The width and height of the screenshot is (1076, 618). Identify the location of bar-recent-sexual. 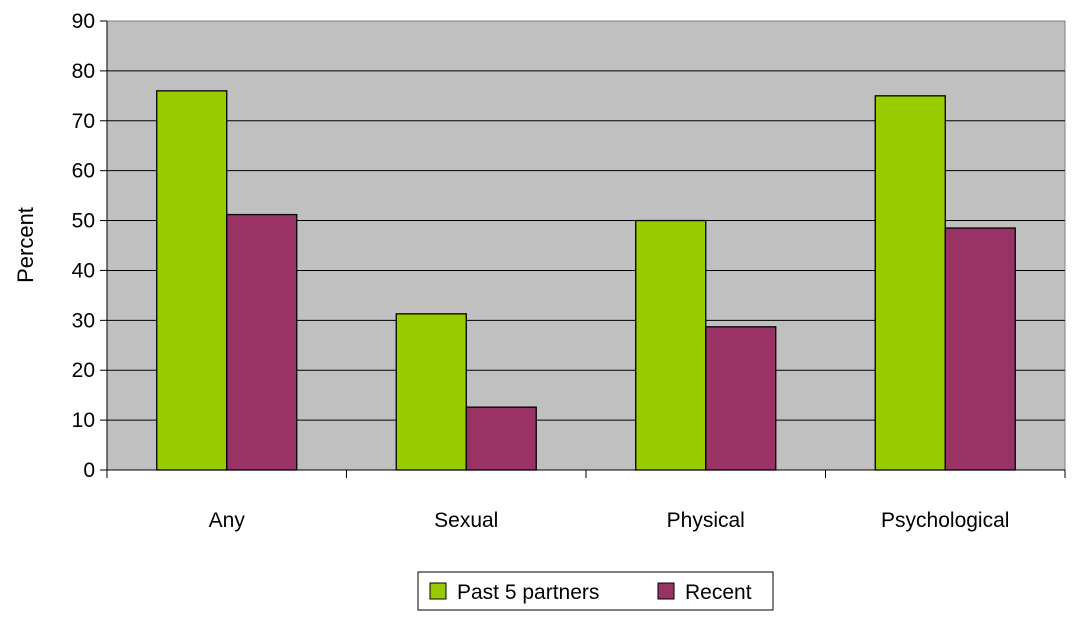
(501, 438).